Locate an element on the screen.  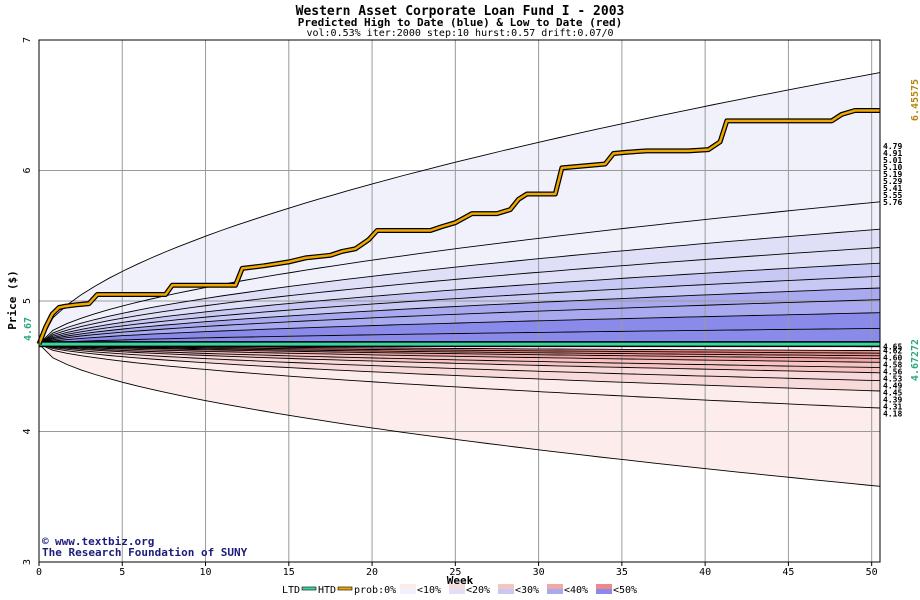
x-tick-label: 5 is located at coordinates (122, 572).